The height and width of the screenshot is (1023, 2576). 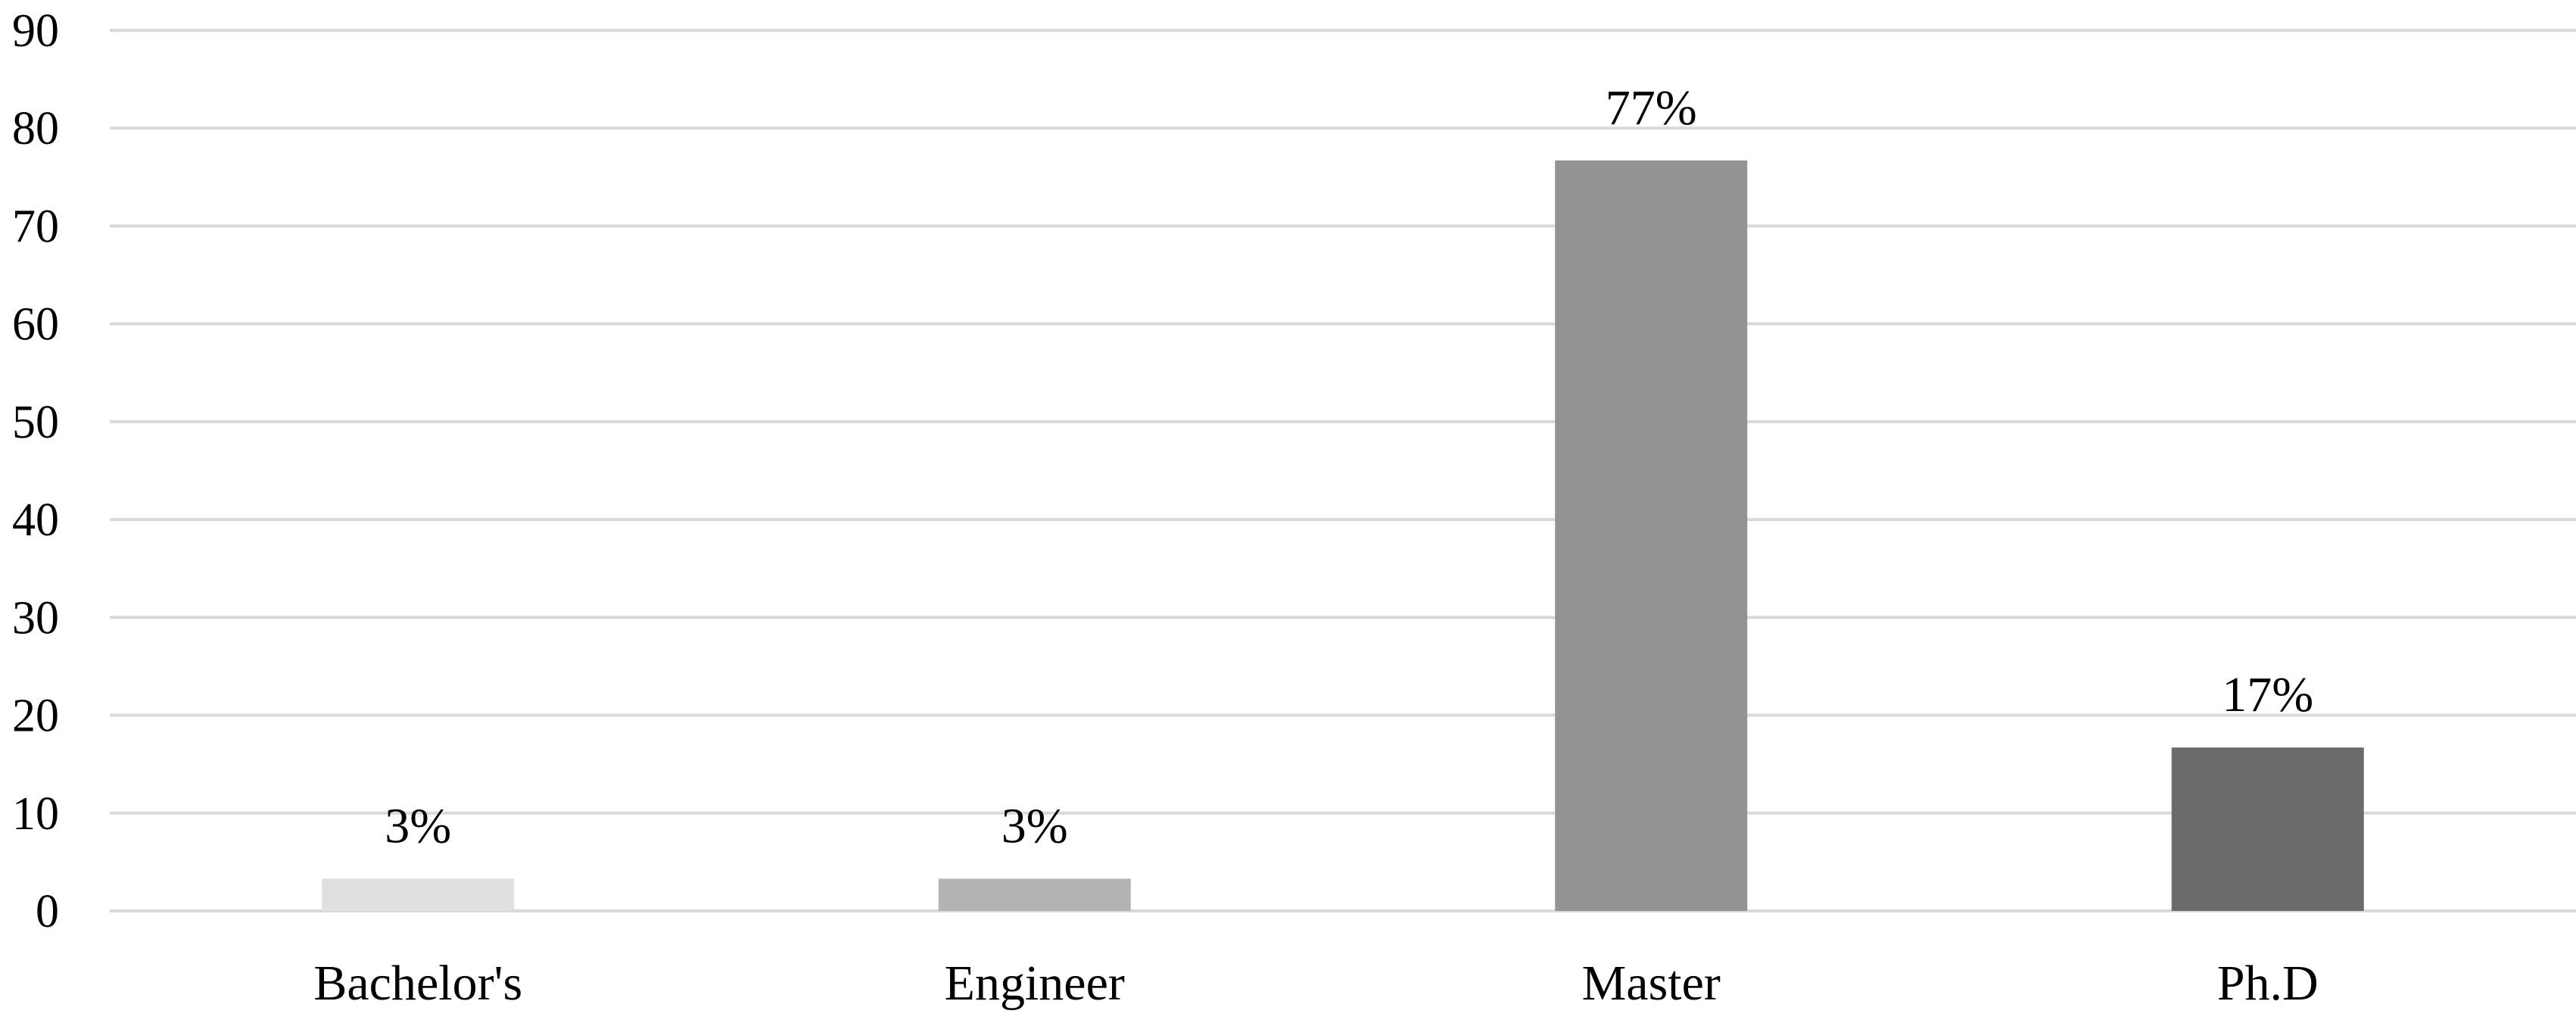 I want to click on y-tick-label-10: 10, so click(x=35, y=814).